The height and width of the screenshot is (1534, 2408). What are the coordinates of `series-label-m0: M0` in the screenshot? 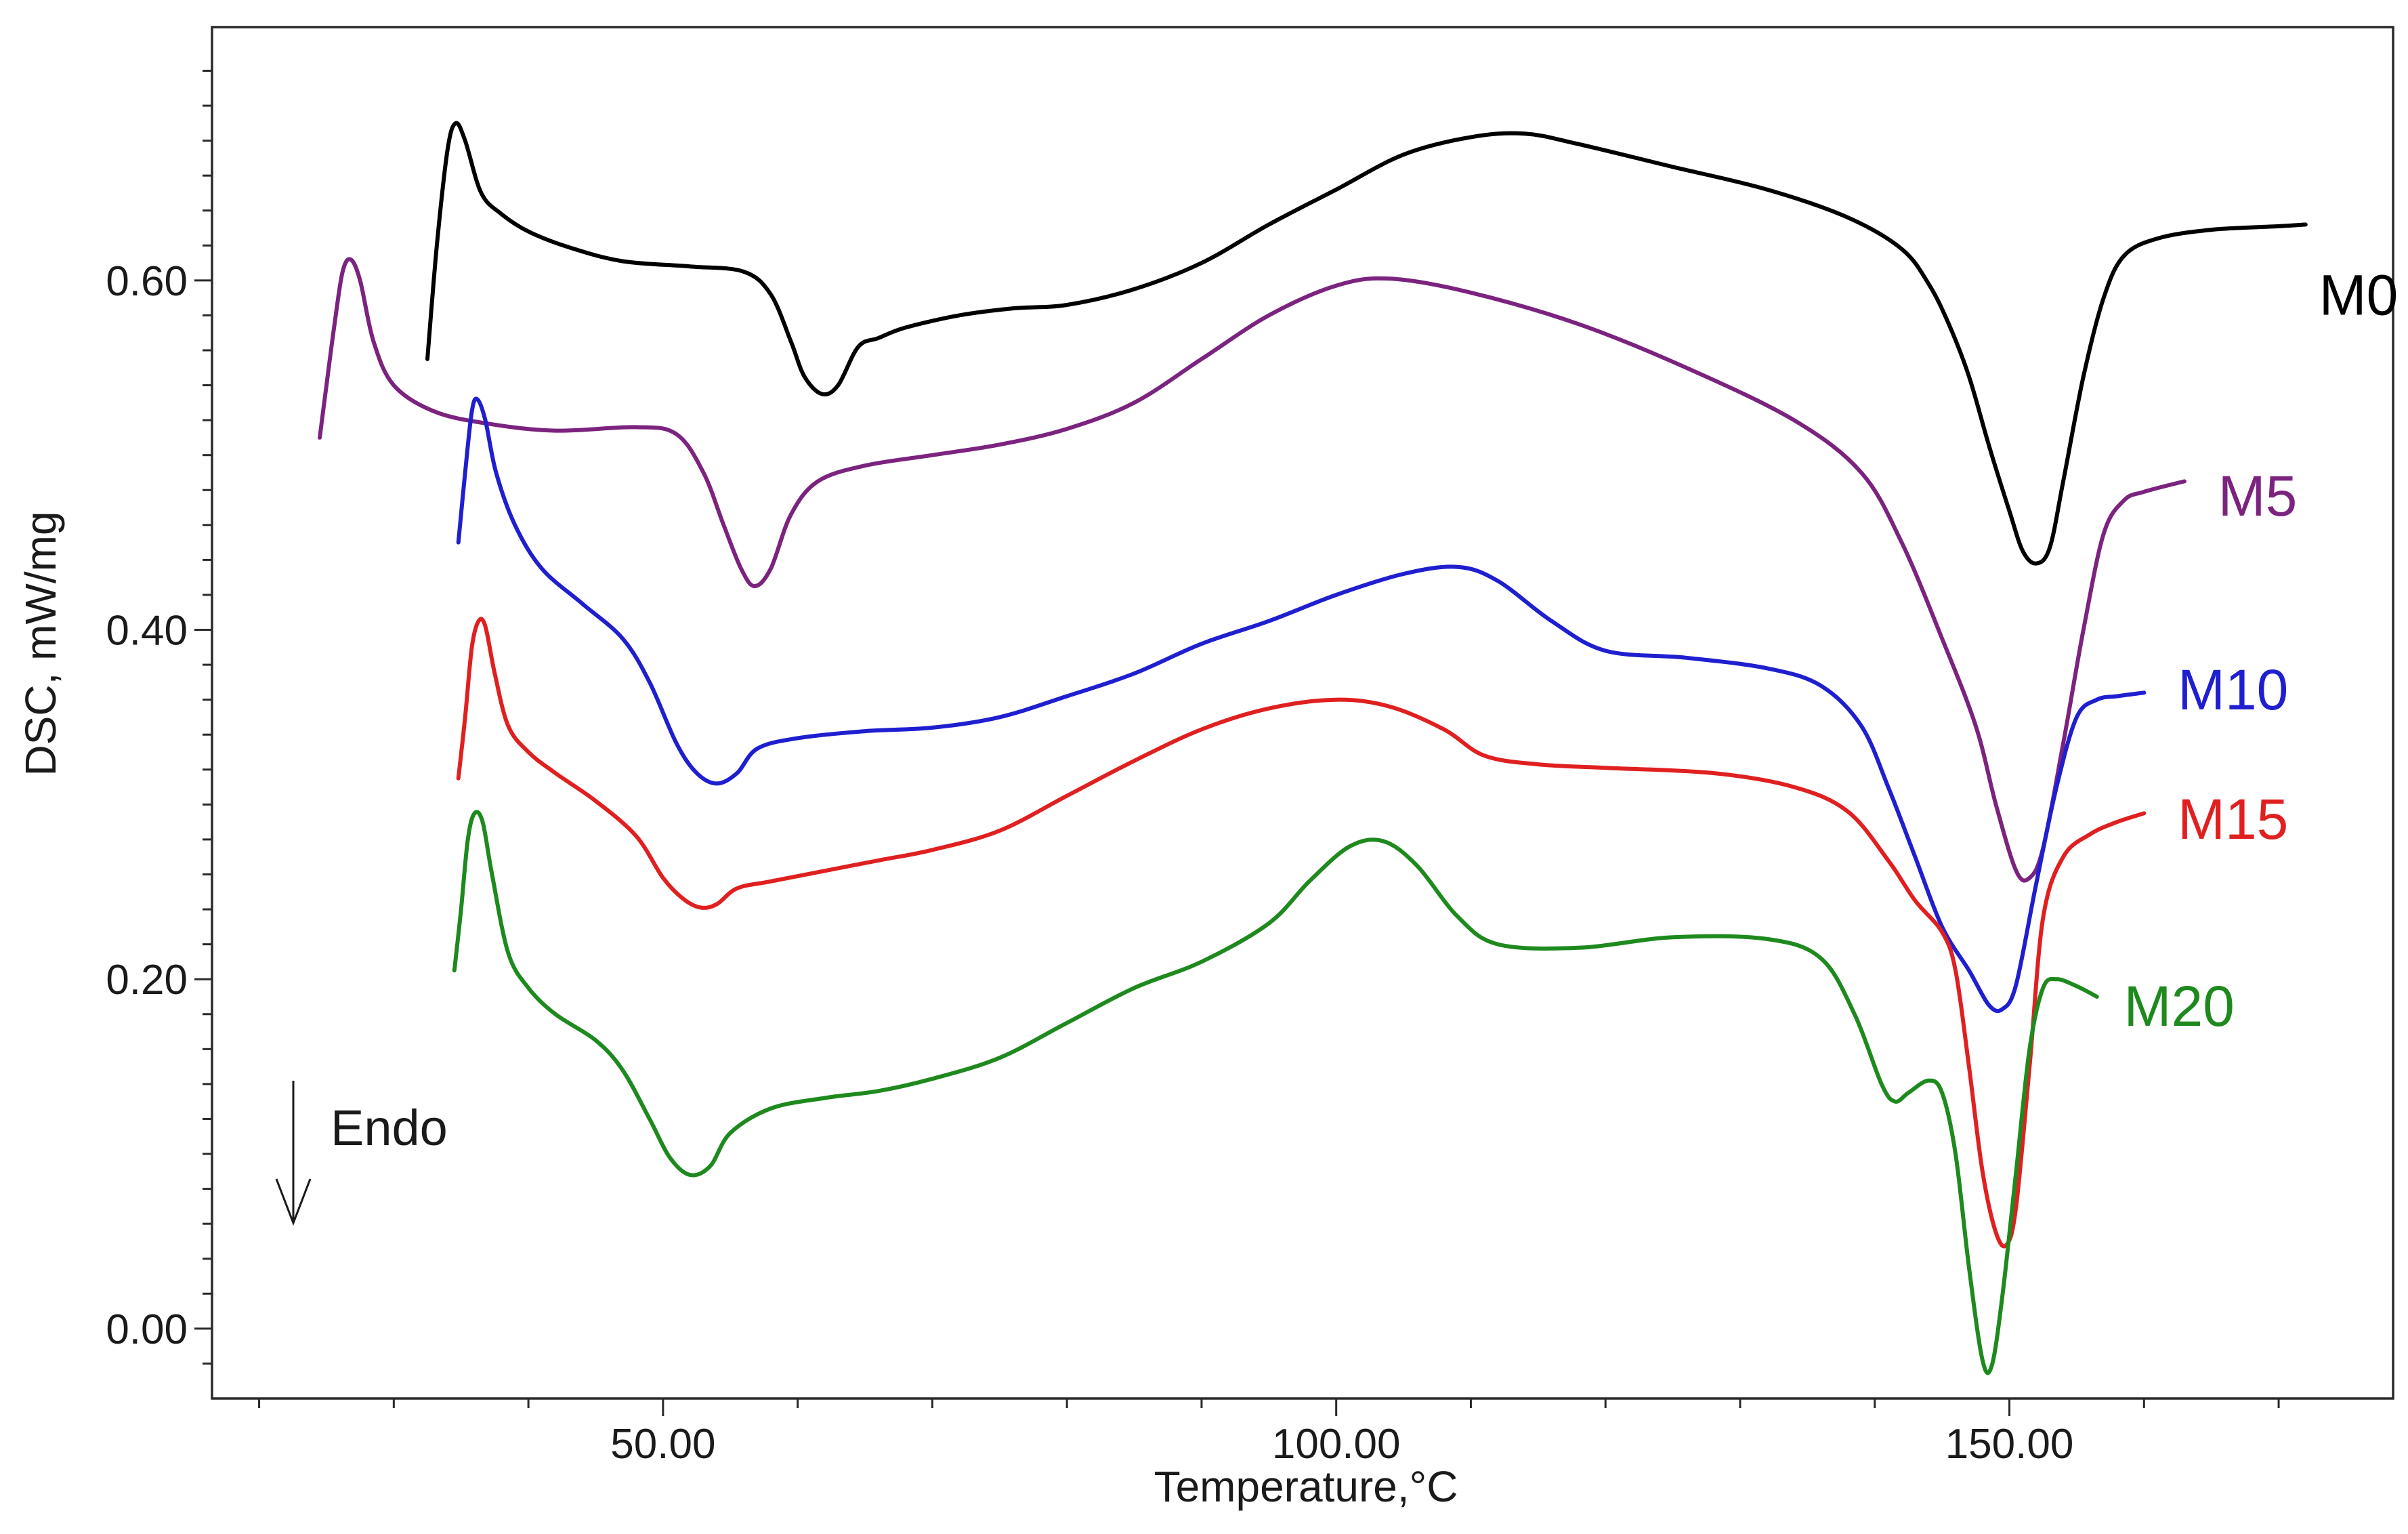 It's located at (2359, 295).